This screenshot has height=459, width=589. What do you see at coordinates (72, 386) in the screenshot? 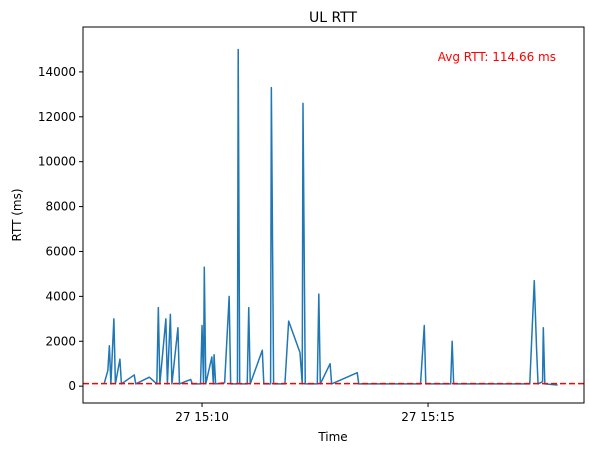
I see `y-tick-label: 0` at bounding box center [72, 386].